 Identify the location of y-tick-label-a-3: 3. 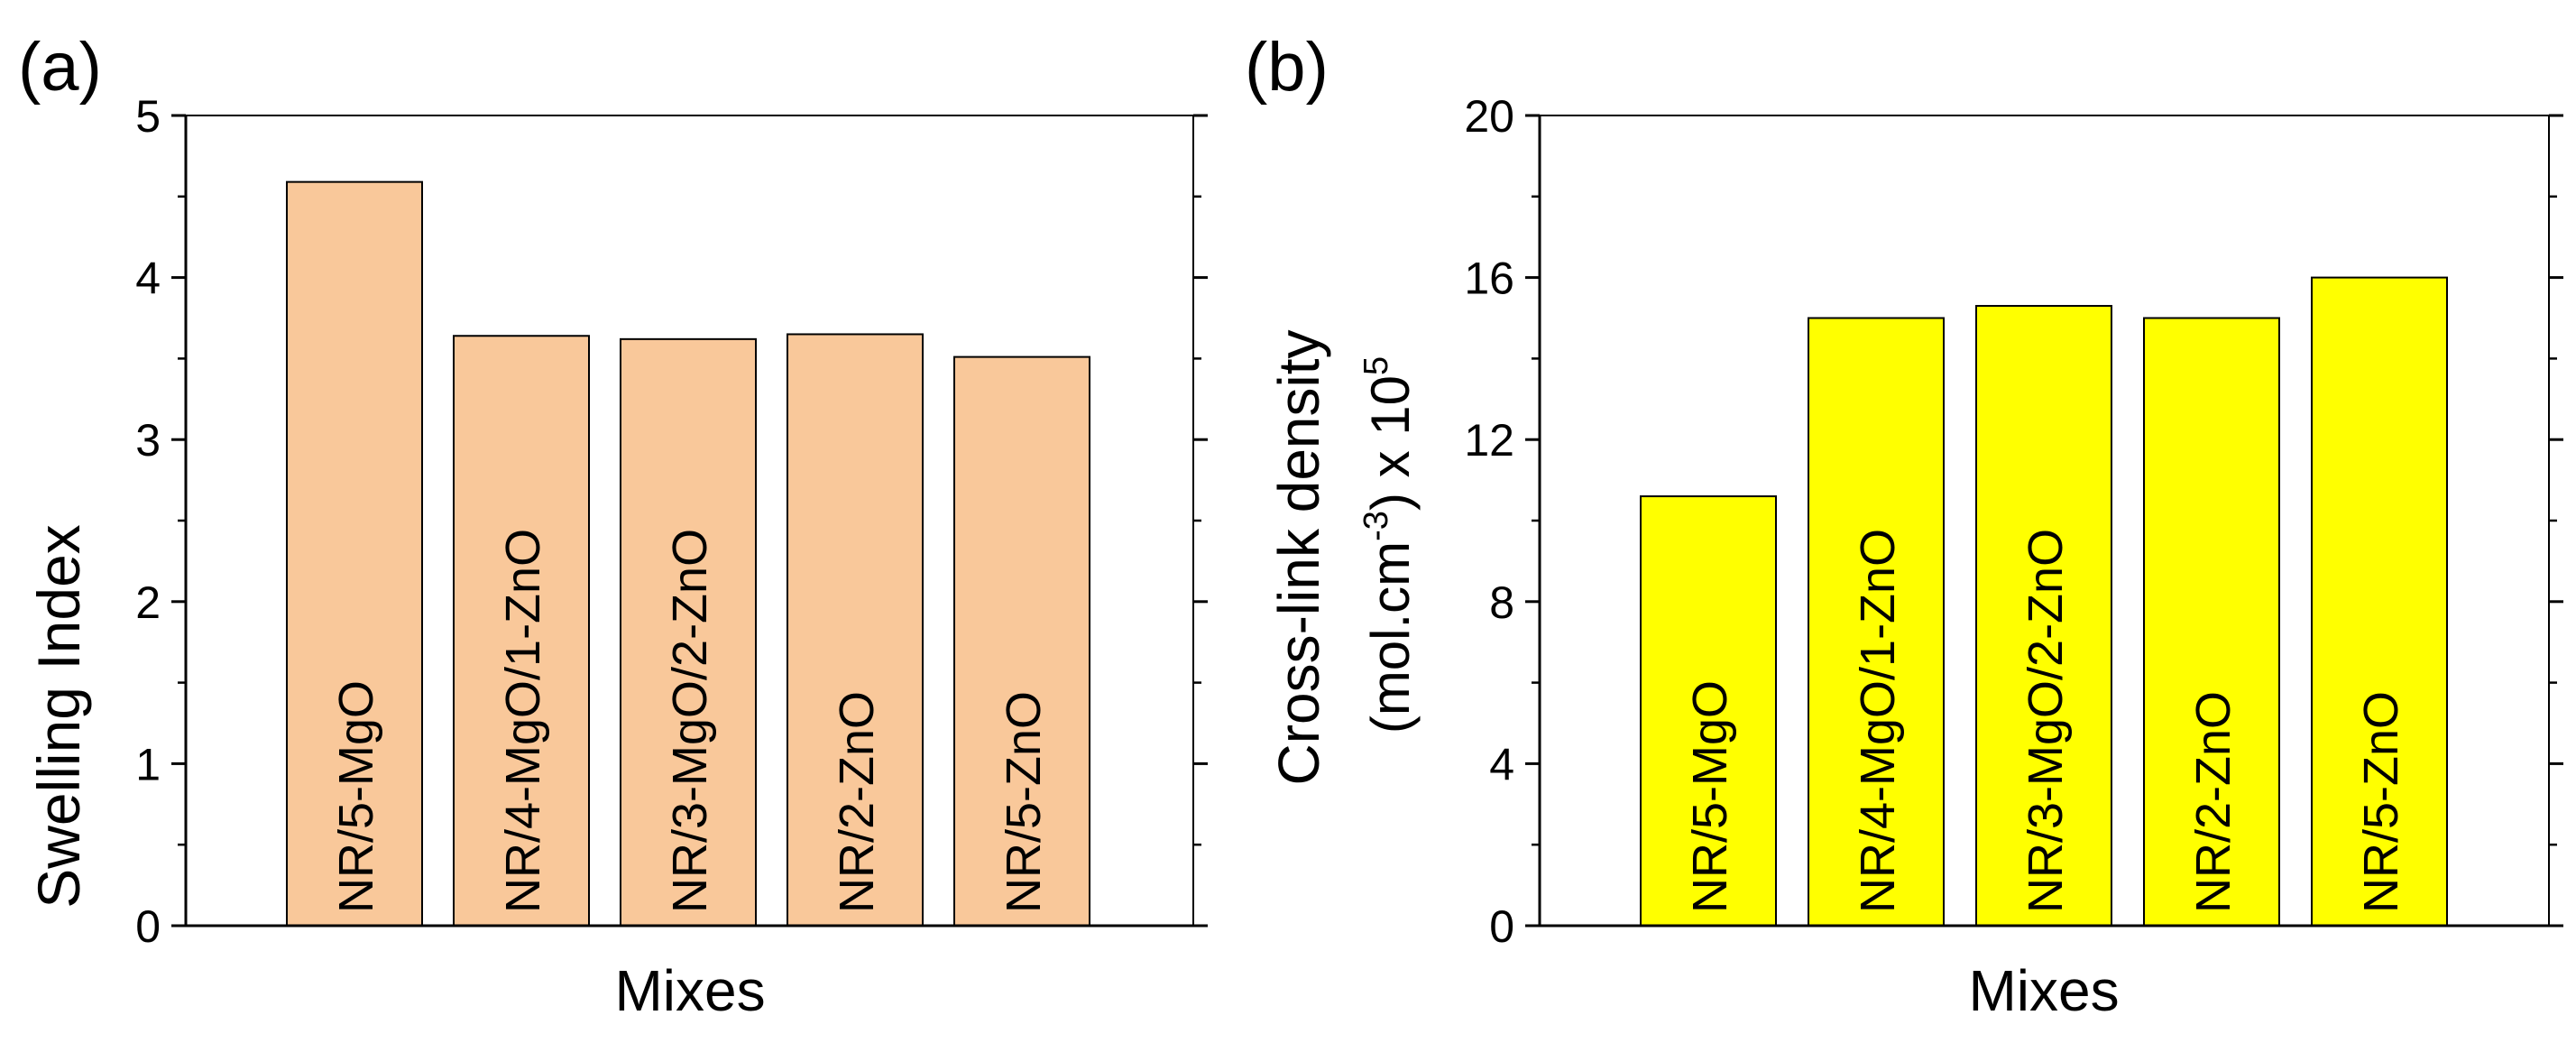
(148, 441).